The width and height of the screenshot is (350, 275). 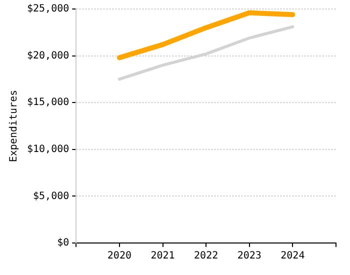 I want to click on x-tick-label: 2021, so click(x=162, y=256).